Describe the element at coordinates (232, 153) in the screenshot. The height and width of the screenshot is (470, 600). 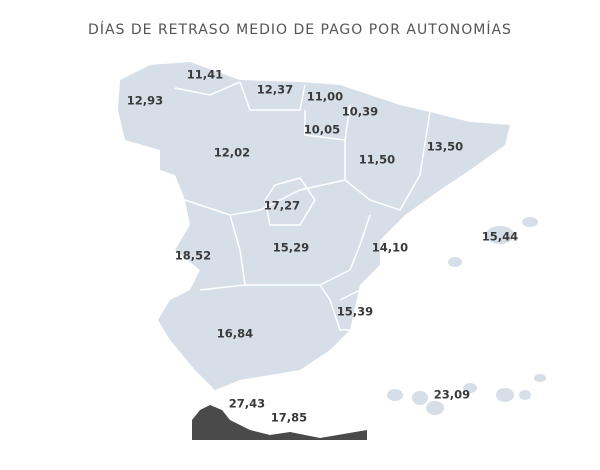
I see `region-label: 12,02` at that location.